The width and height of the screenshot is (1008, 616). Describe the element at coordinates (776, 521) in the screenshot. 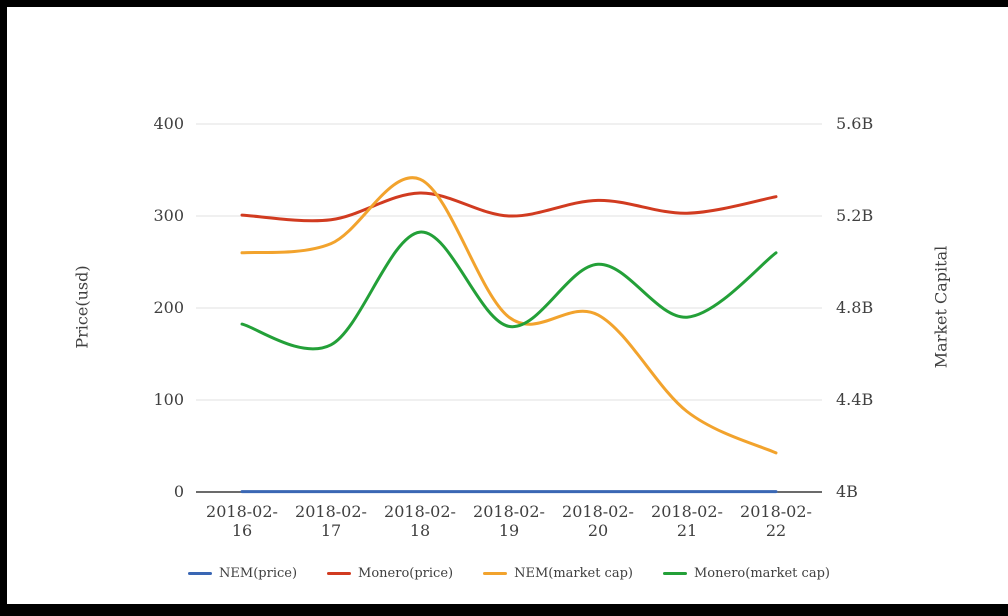

I see `x-axis-tick-label: 2018-02- 22` at that location.